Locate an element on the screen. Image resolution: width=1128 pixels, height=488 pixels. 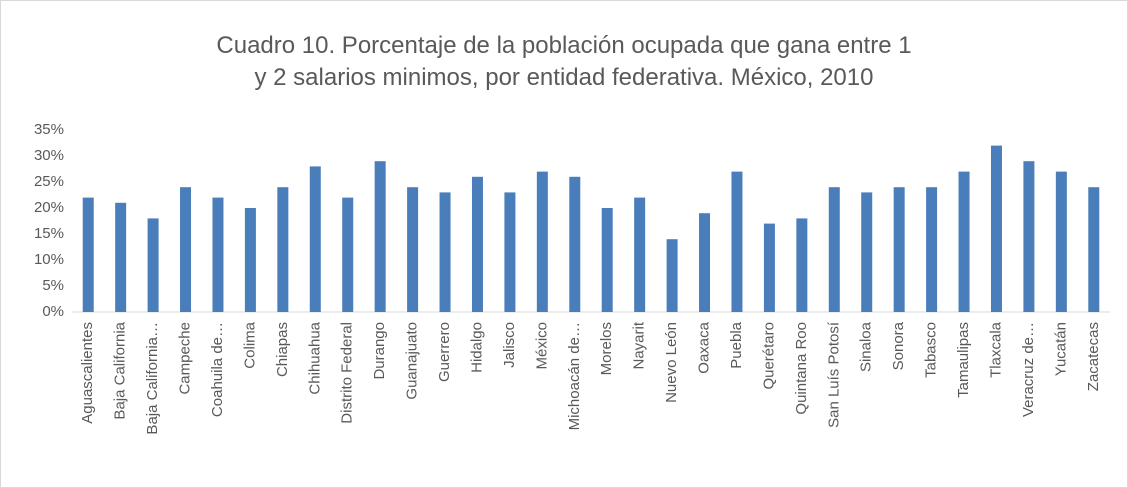
y-tick-label: 5% is located at coordinates (53, 285).